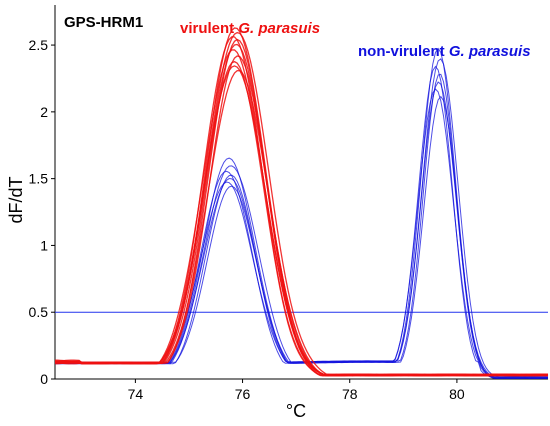  What do you see at coordinates (279, 28) in the screenshot?
I see `series-label-virulent-species: G. parasuis` at bounding box center [279, 28].